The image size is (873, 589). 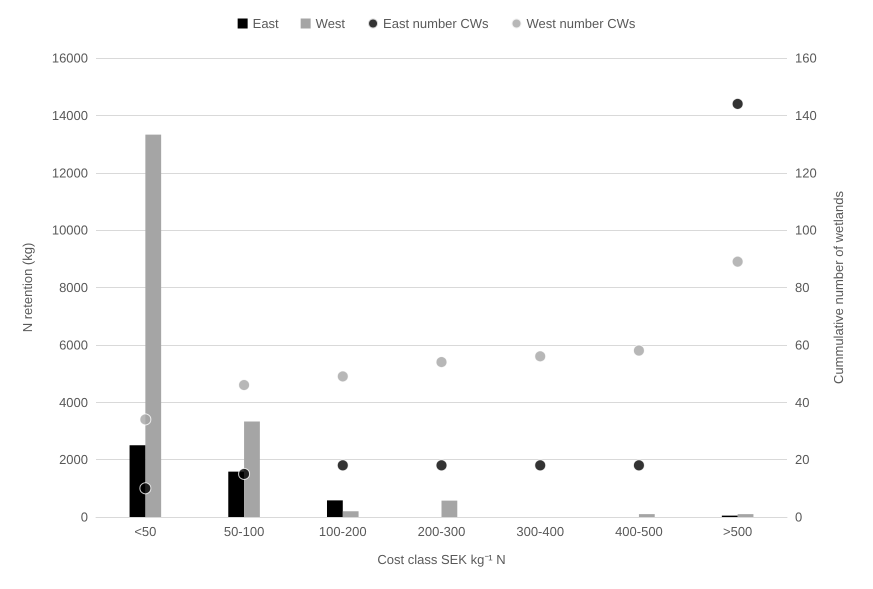 I want to click on y-tick-label: 6000, so click(x=73, y=344).